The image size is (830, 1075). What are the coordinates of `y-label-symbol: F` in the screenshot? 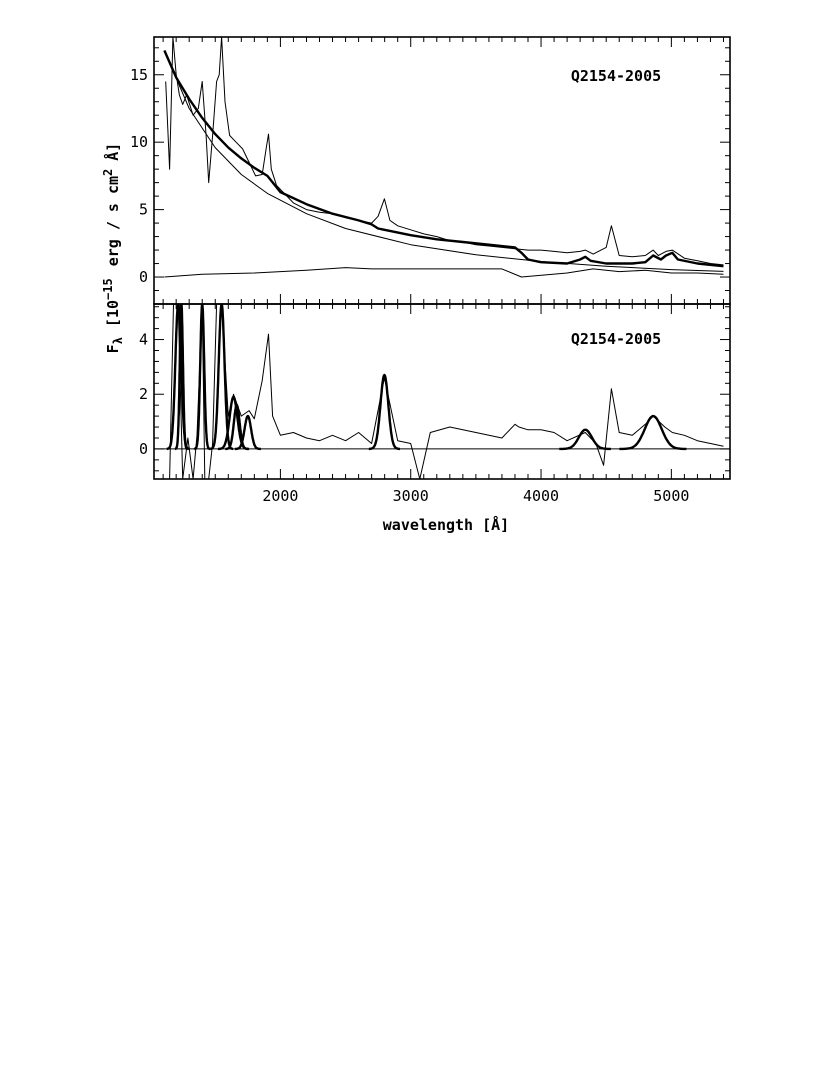 It's located at (113, 348).